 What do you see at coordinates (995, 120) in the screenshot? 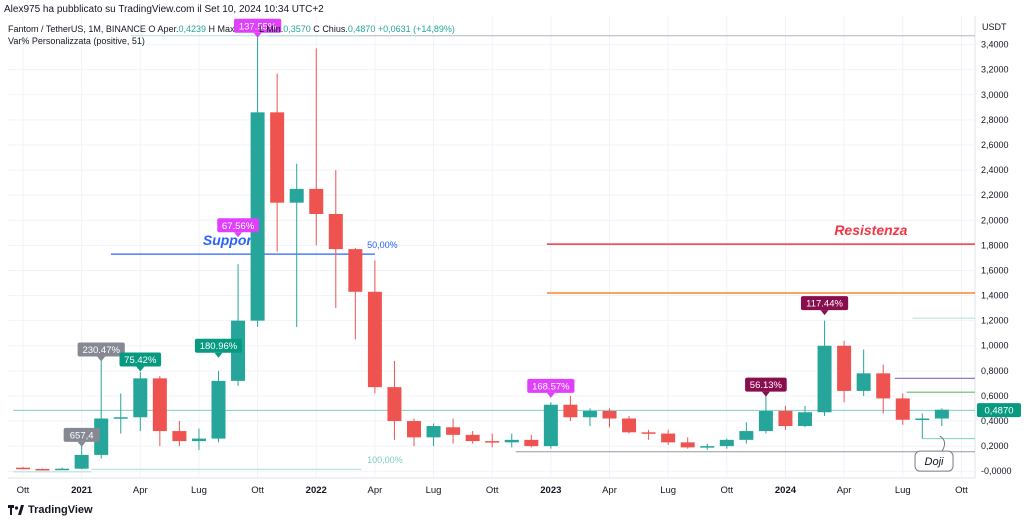
I see `price-tick-label: 2,8000` at bounding box center [995, 120].